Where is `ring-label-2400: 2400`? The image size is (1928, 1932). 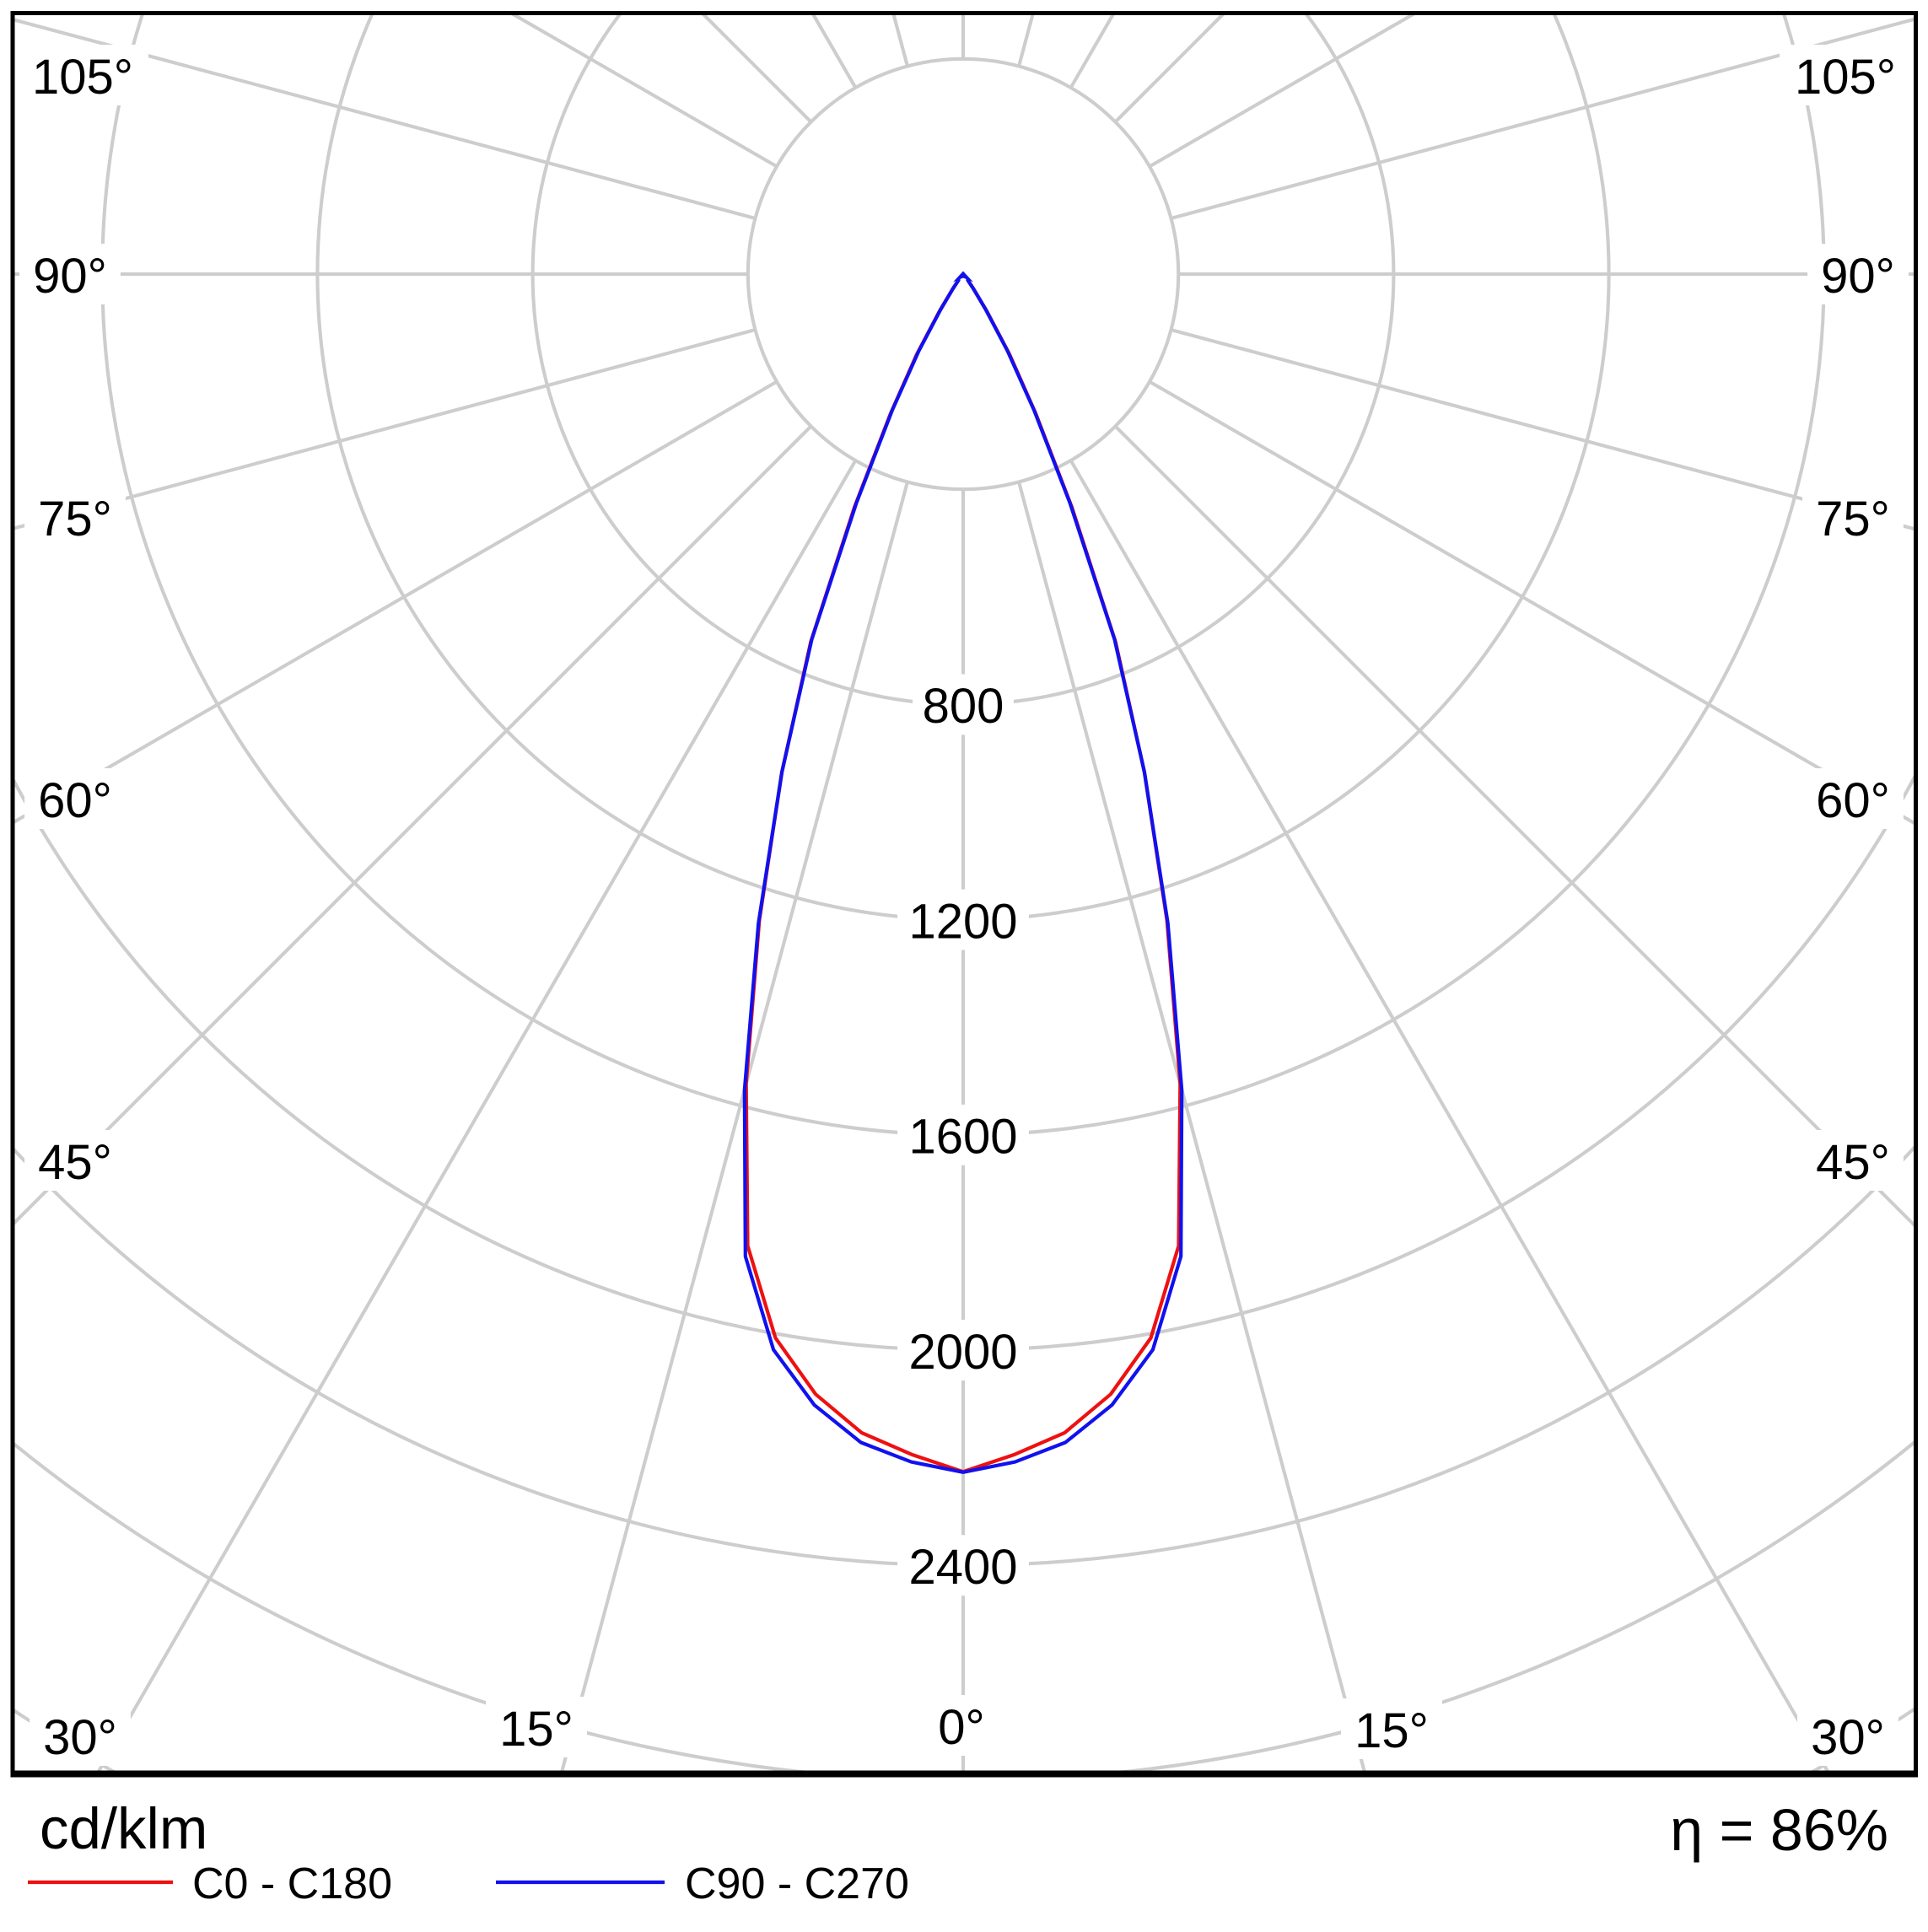
ring-label-2400: 2400 is located at coordinates (962, 1567).